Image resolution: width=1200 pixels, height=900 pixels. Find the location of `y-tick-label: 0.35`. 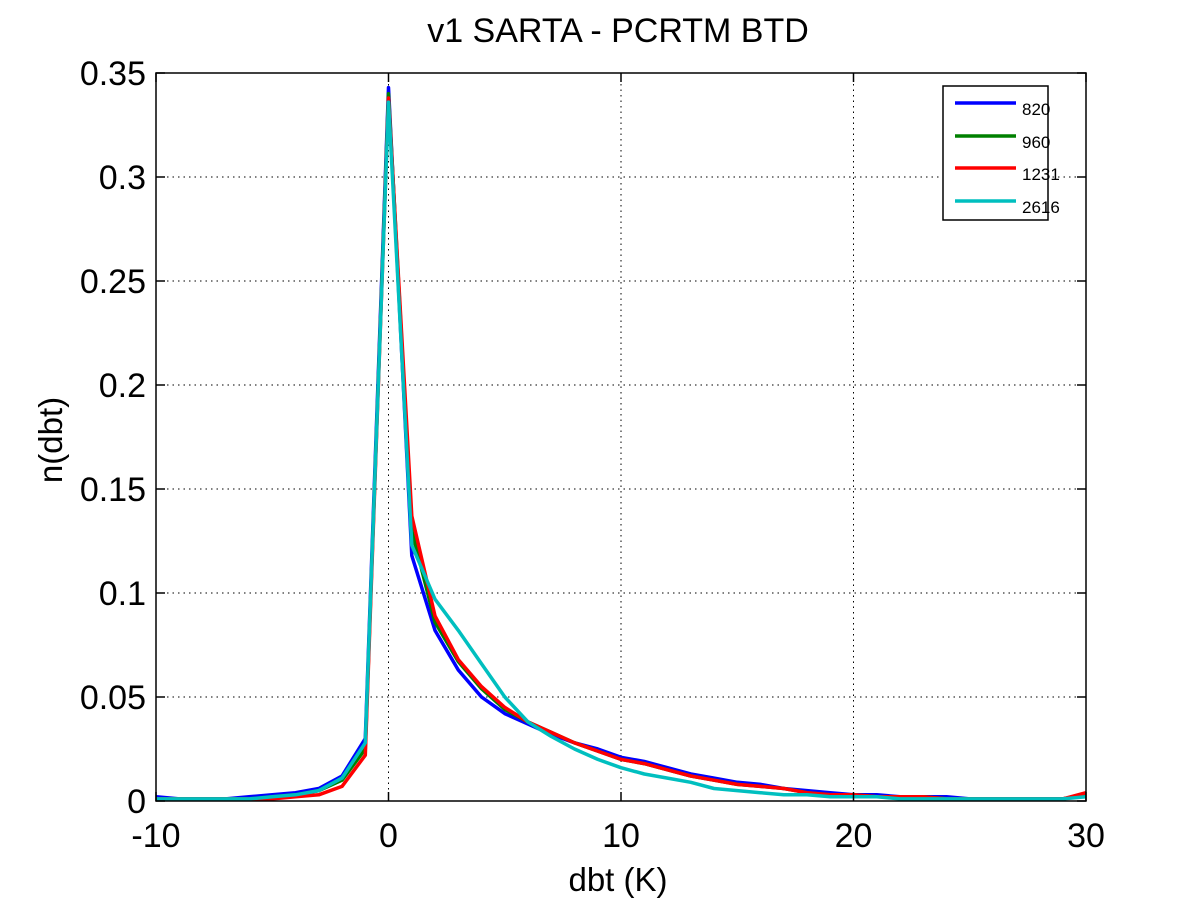

y-tick-label: 0.35 is located at coordinates (113, 74).